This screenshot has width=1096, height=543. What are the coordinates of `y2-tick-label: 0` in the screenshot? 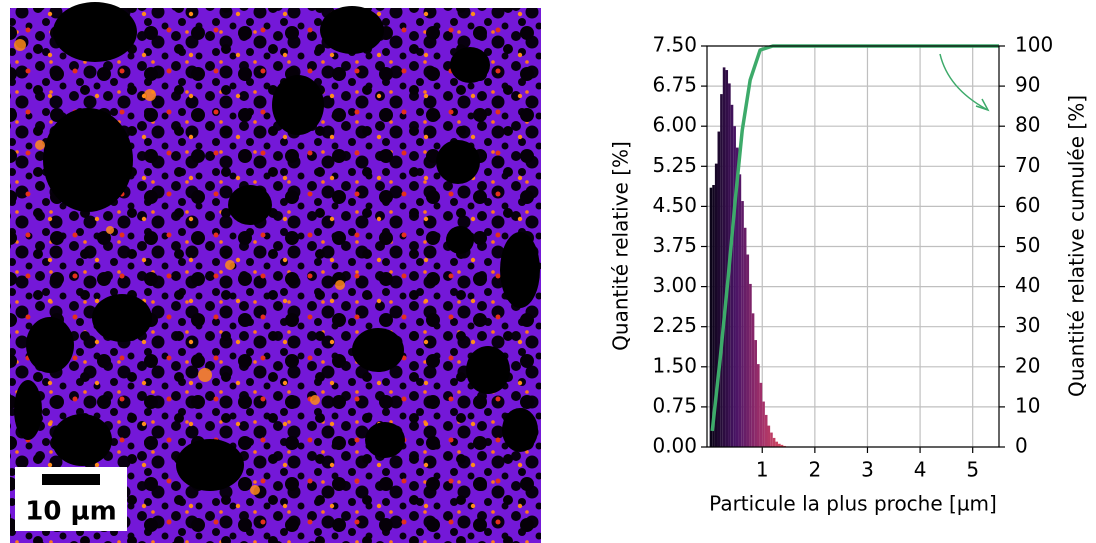 It's located at (1021, 446).